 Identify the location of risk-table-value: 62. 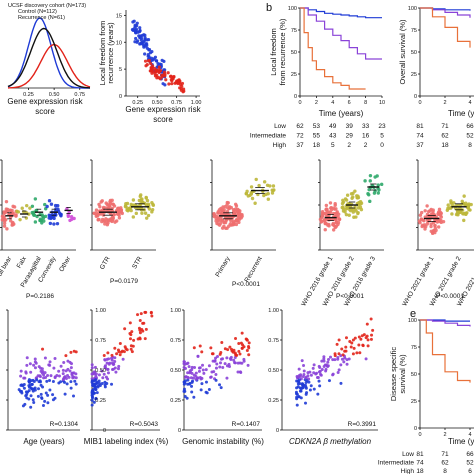
(300, 126).